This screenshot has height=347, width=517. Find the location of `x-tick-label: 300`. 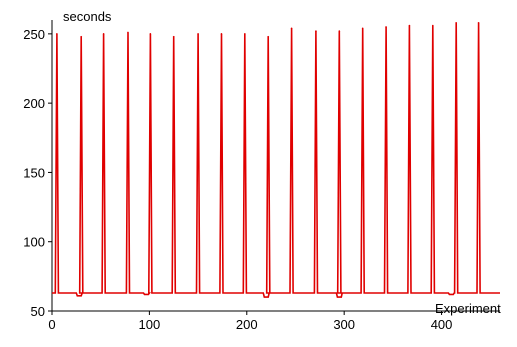

x-tick-label: 300 is located at coordinates (344, 324).